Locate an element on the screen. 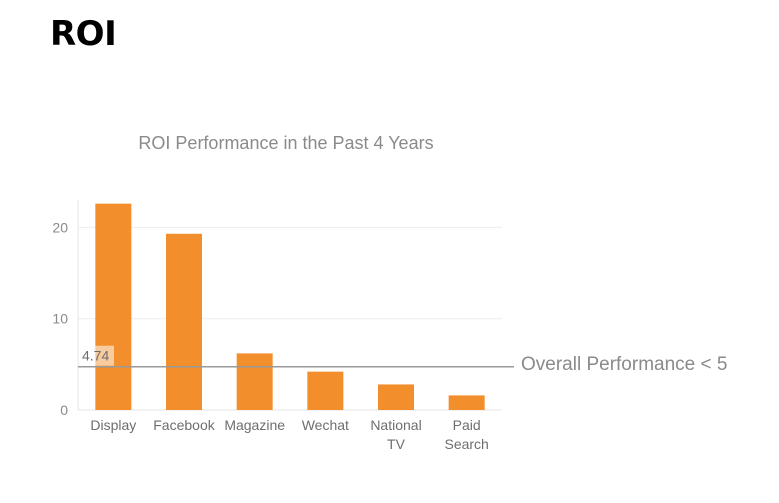 The width and height of the screenshot is (779, 503). reference-value-badge is located at coordinates (96, 355).